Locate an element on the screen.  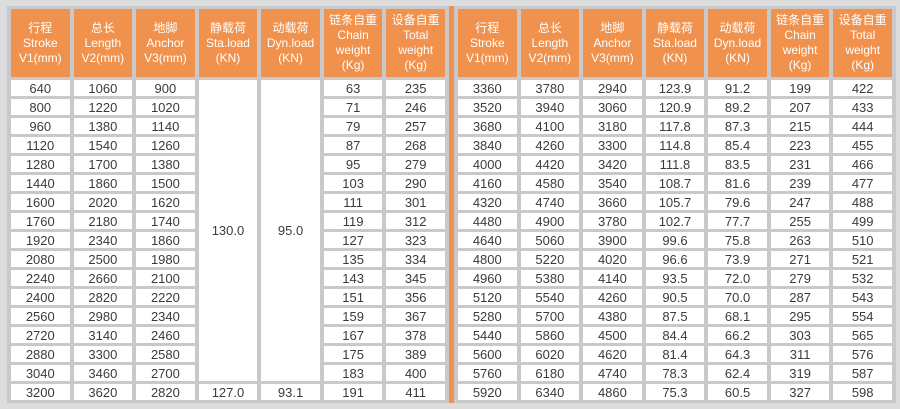
table-cell-chain-weight: 135 is located at coordinates (353, 259).